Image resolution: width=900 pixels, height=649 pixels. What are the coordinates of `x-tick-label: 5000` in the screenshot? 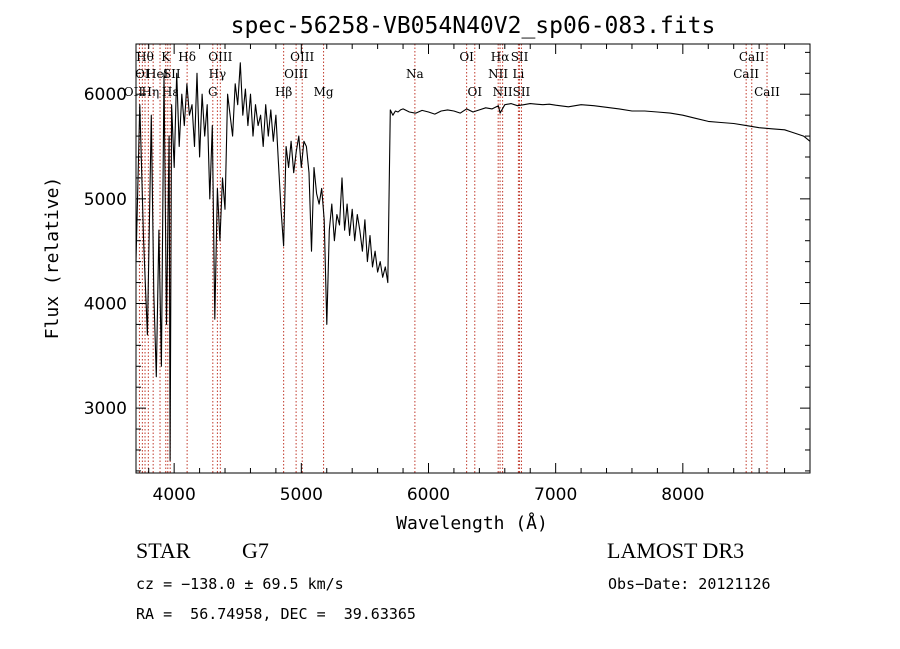 It's located at (301, 495).